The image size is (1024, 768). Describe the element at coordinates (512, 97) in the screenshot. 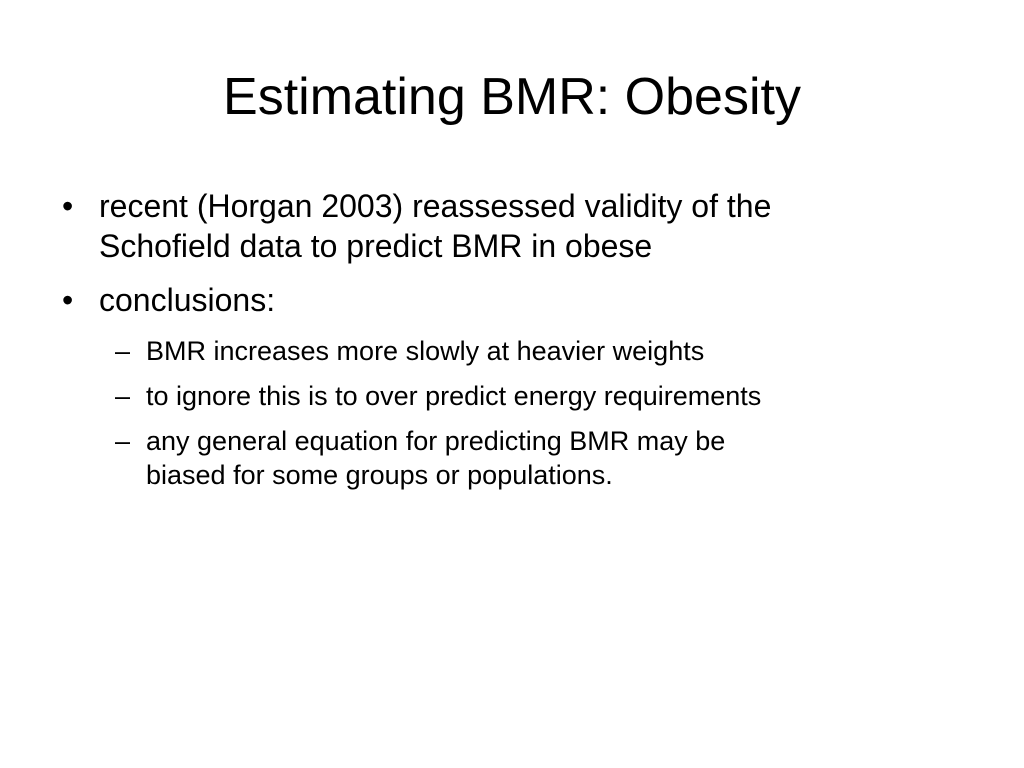

I see `slide-title: Estimating BMR: Obesity` at that location.